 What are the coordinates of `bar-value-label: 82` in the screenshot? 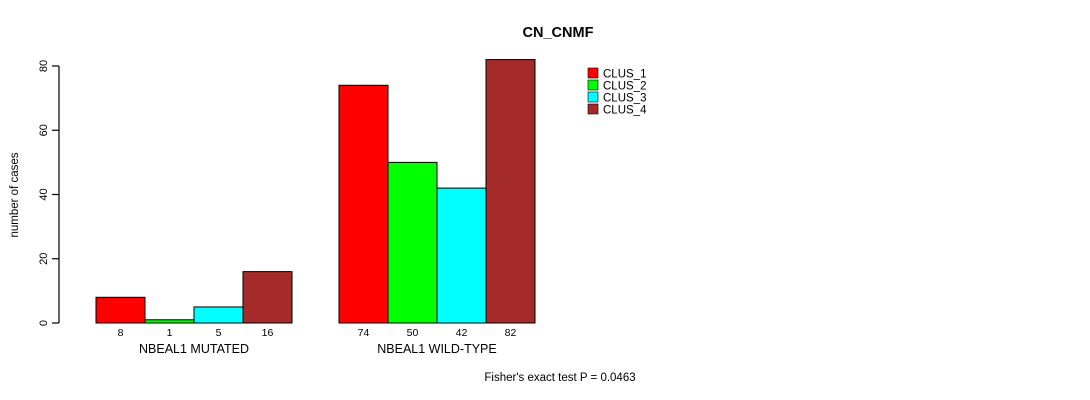 It's located at (511, 333).